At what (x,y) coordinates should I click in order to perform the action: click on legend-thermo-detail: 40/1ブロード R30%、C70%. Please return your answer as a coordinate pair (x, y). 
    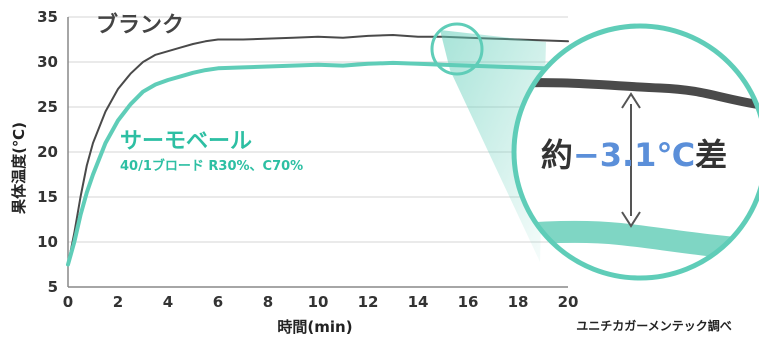
    Looking at the image, I should click on (211, 166).